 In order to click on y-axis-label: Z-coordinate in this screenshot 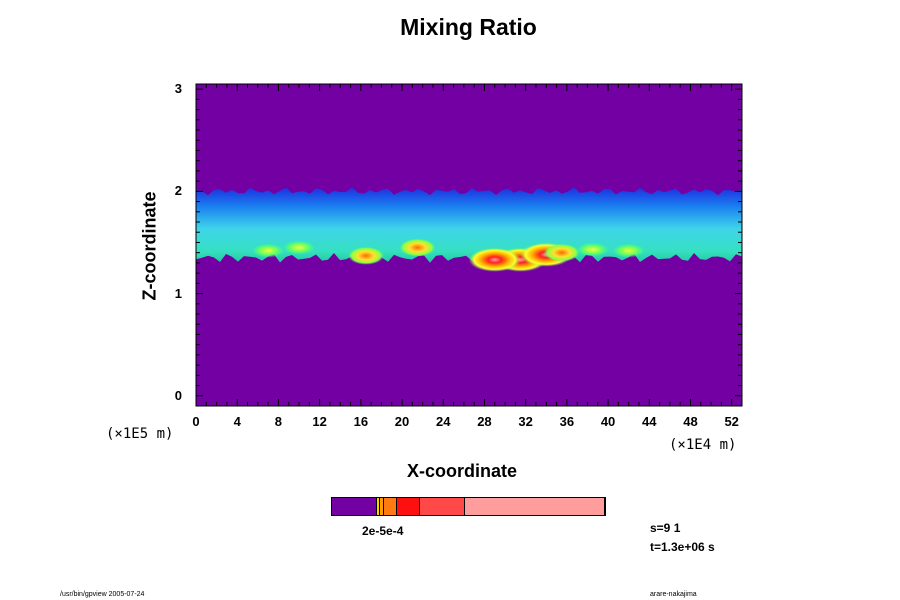, I will do `click(149, 246)`.